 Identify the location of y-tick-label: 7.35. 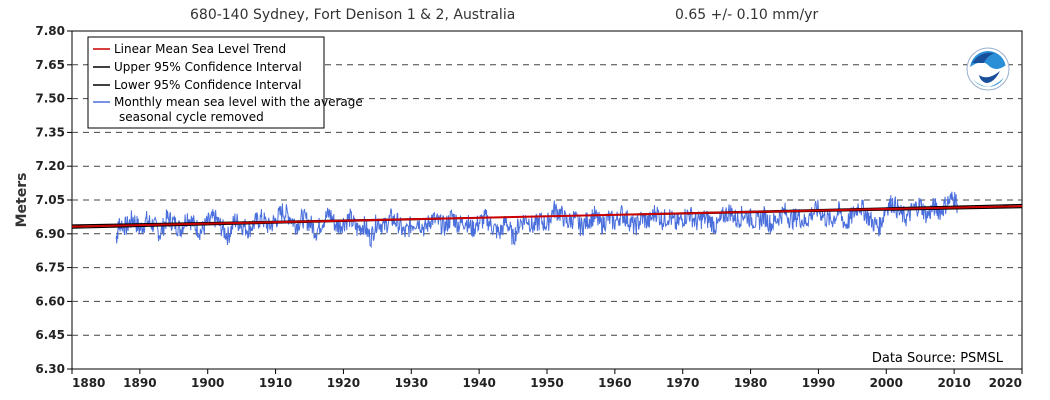
(50, 132).